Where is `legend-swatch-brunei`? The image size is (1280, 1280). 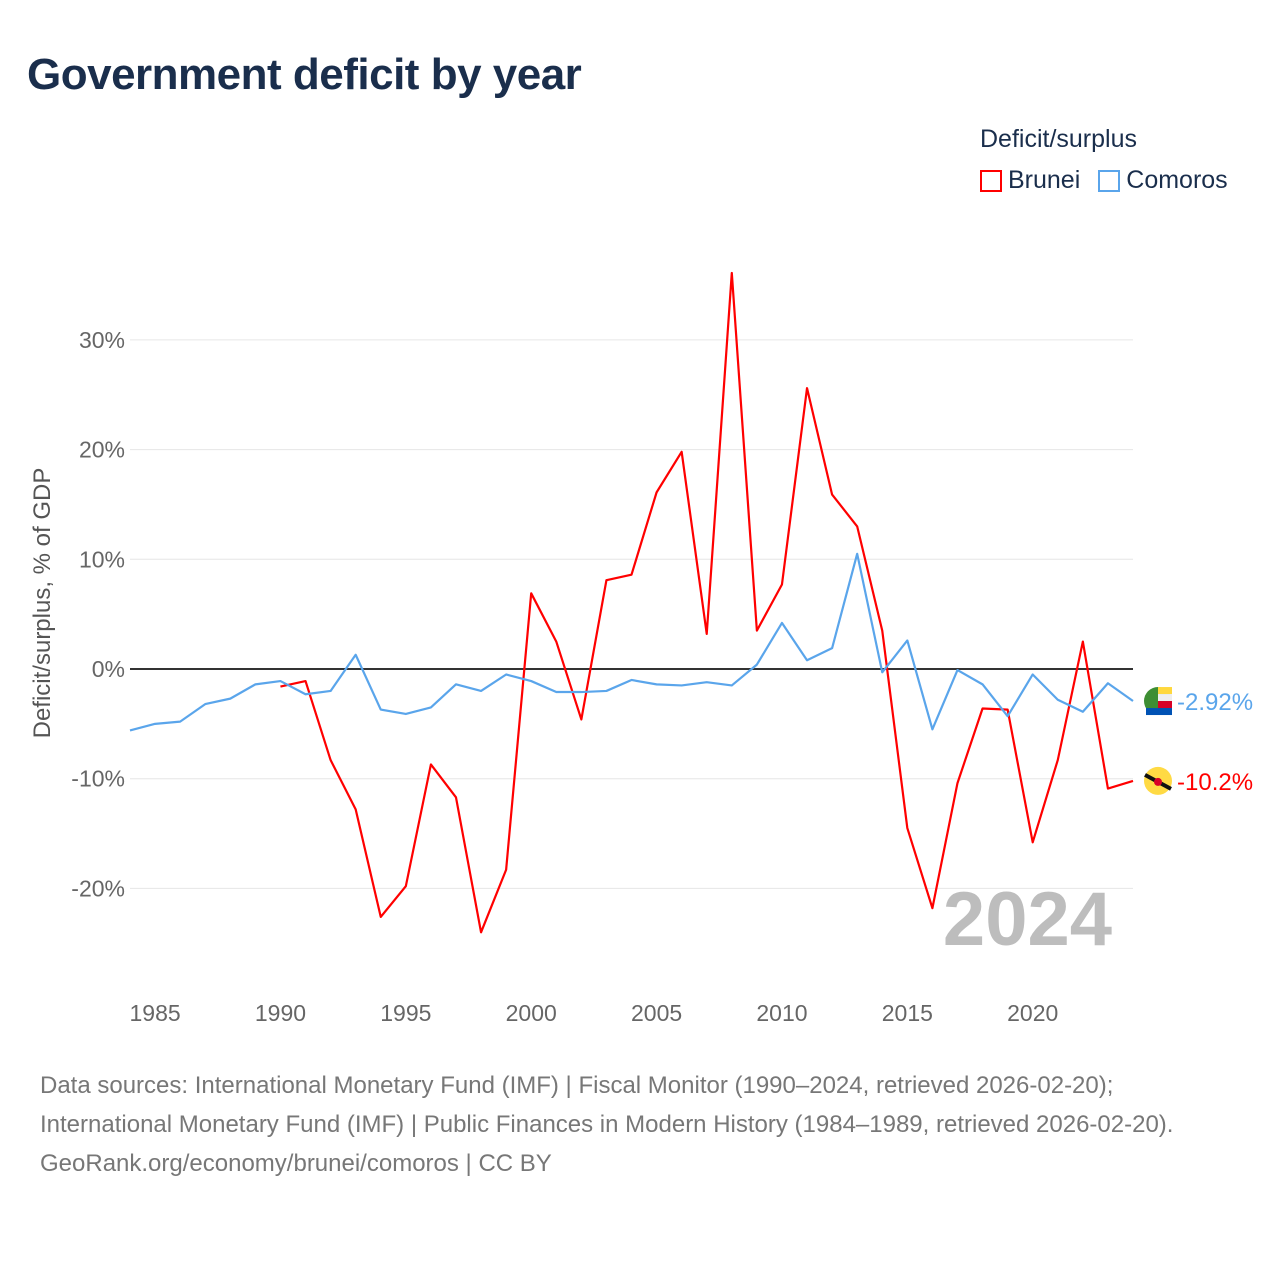 legend-swatch-brunei is located at coordinates (991, 180).